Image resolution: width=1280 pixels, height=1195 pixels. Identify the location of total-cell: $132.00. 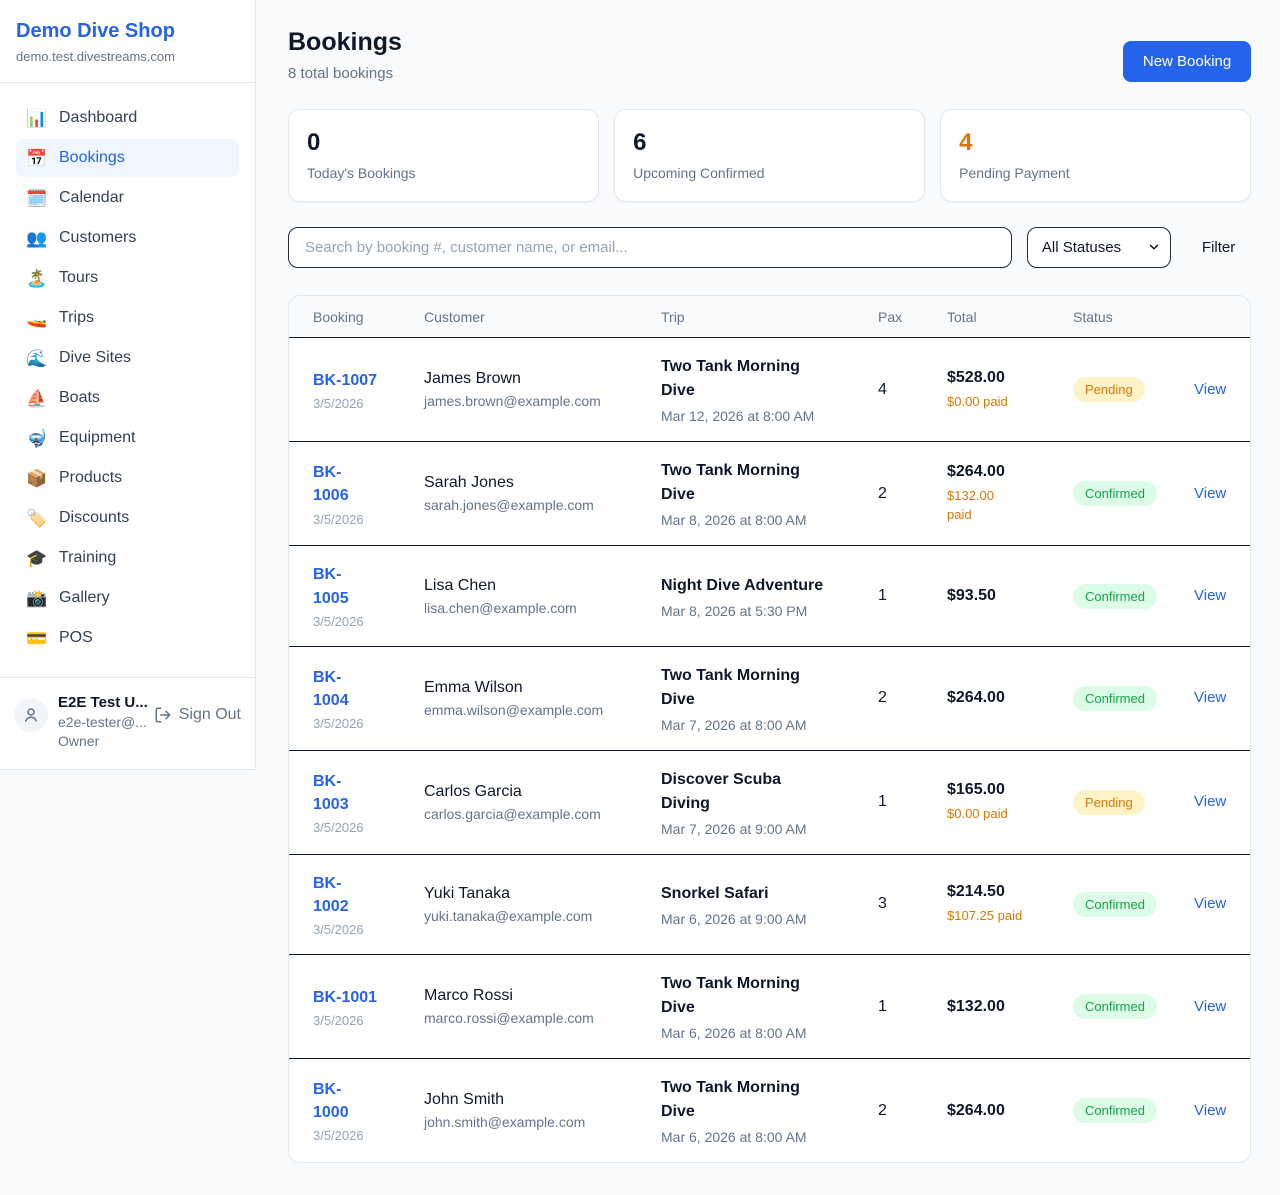
(1010, 1007).